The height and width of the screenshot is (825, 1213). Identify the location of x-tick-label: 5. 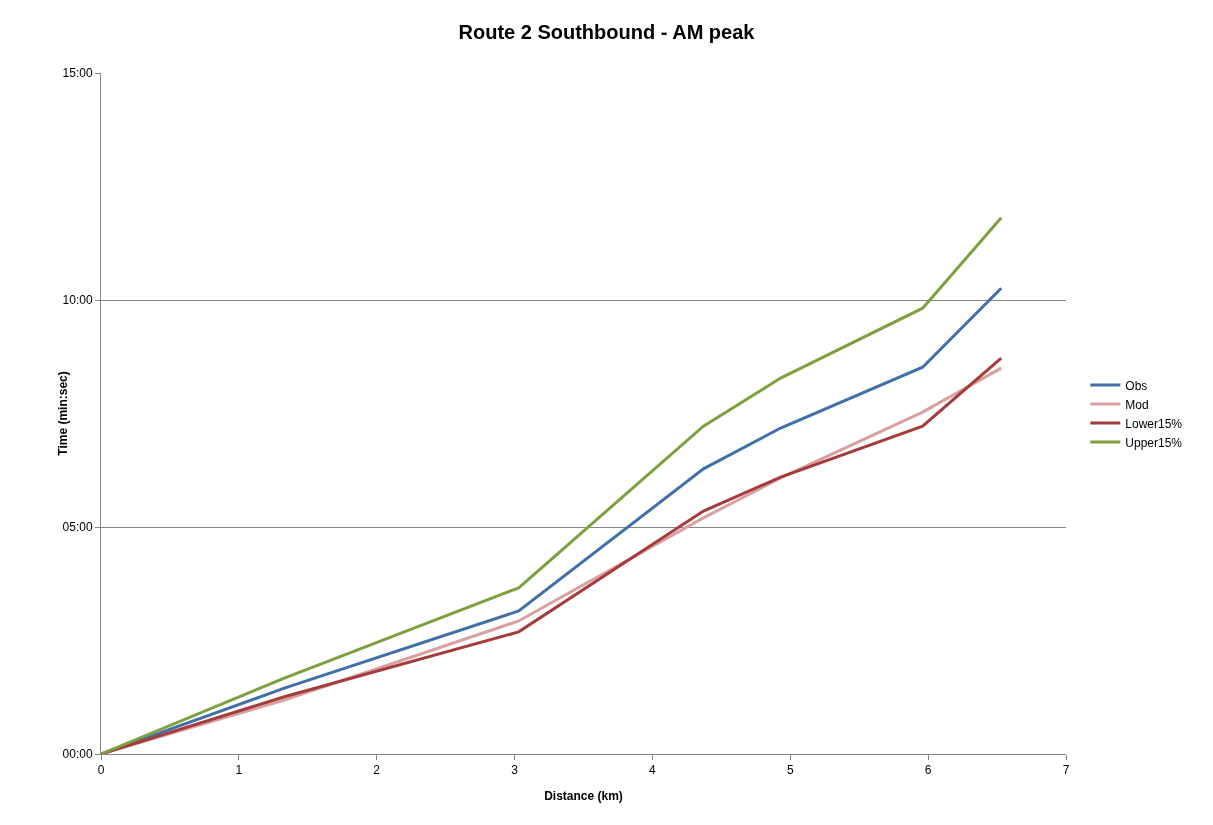
(790, 770).